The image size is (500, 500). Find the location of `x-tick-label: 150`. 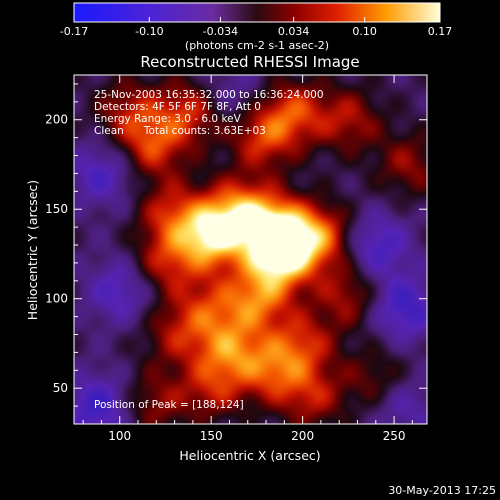

x-tick-label: 150 is located at coordinates (211, 436).